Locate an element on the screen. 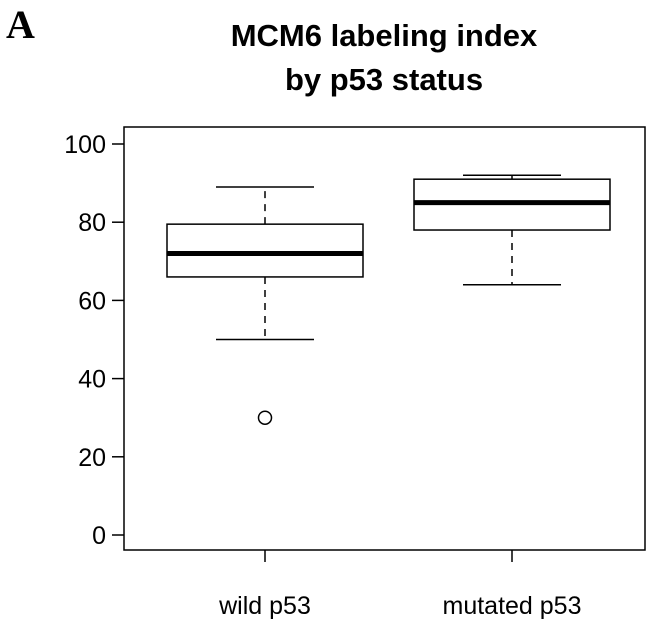 The width and height of the screenshot is (656, 630). y-tick-label: 20 is located at coordinates (92, 458).